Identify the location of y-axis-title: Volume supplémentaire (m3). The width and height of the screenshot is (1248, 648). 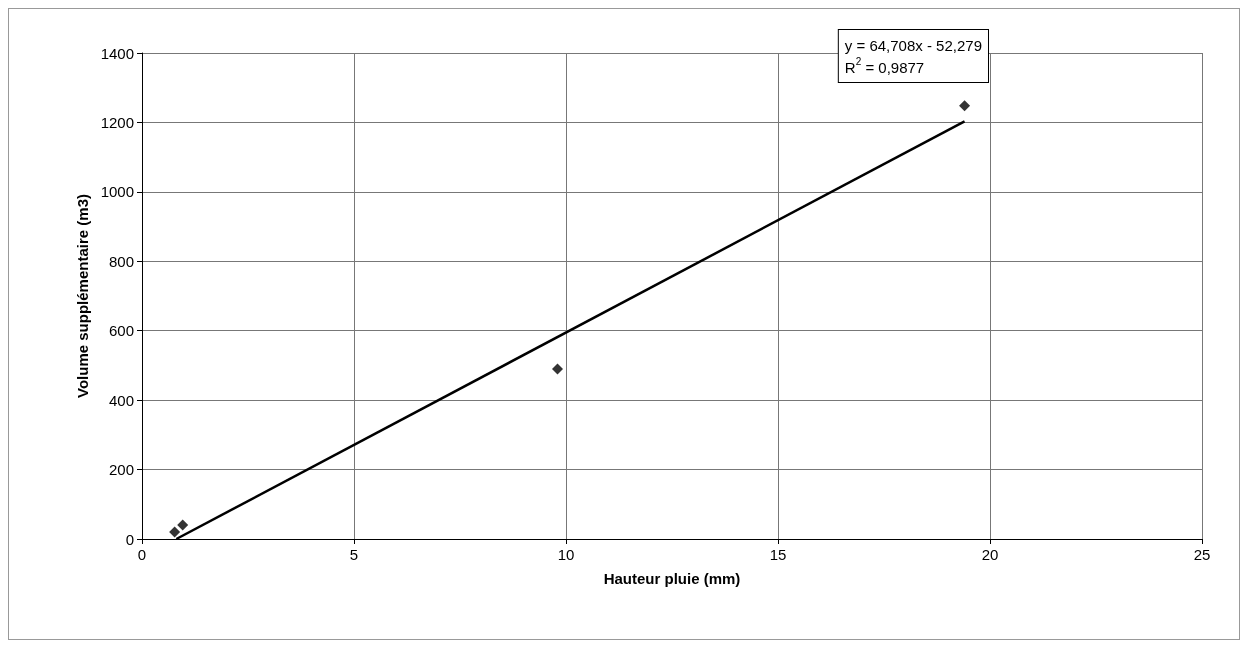
(82, 296).